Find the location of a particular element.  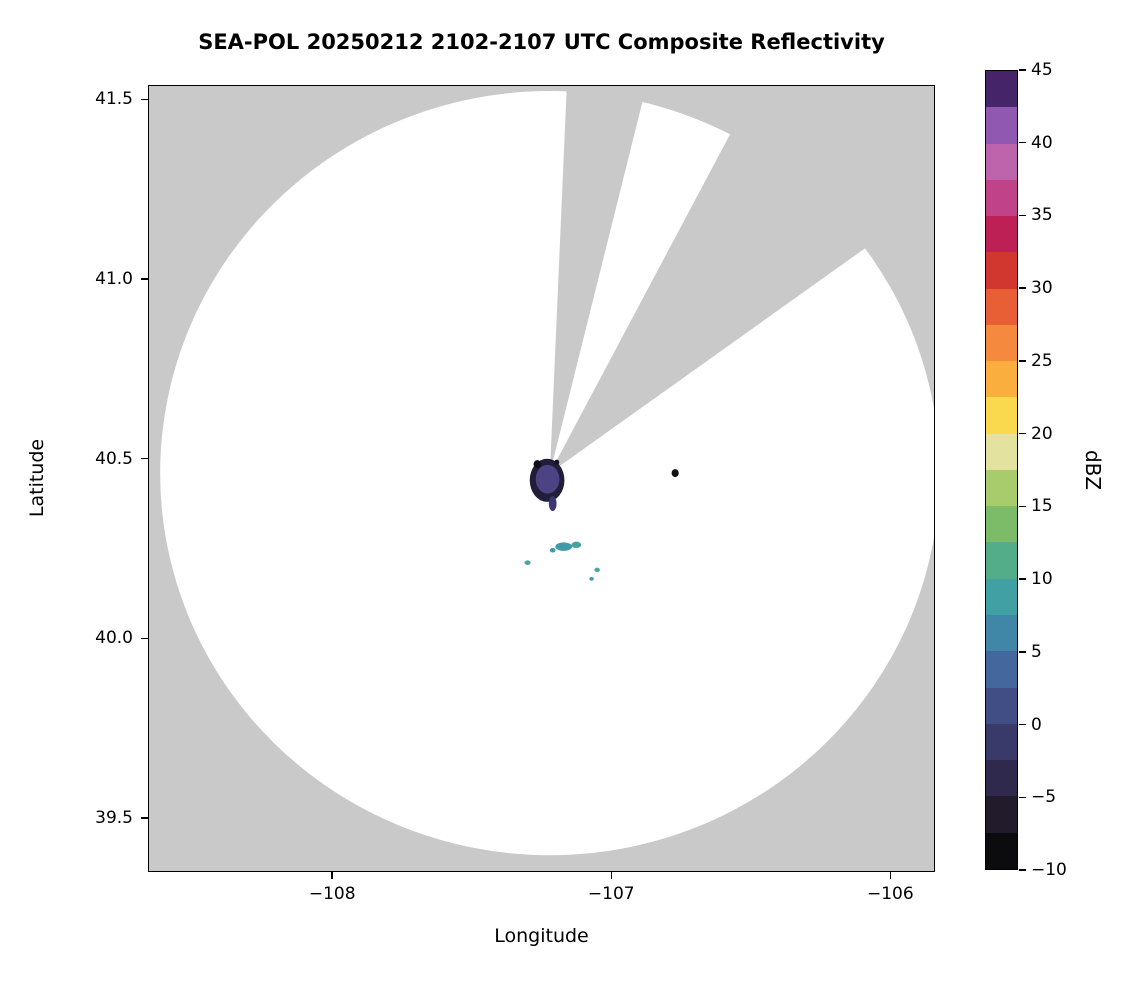

colorbar-label: dBZ is located at coordinates (1093, 470).